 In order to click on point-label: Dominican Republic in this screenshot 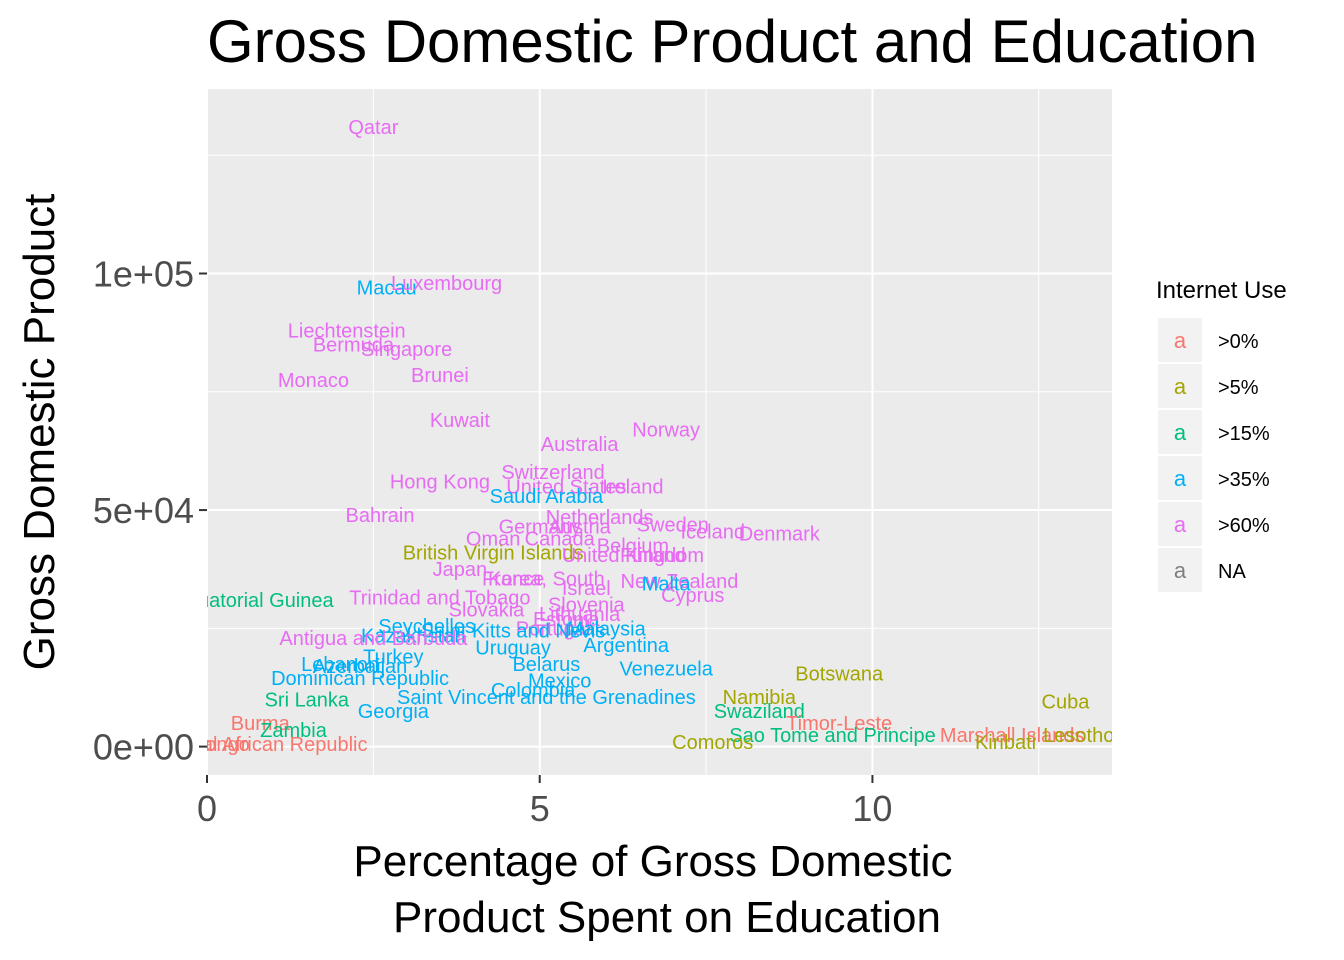, I will do `click(360, 679)`.